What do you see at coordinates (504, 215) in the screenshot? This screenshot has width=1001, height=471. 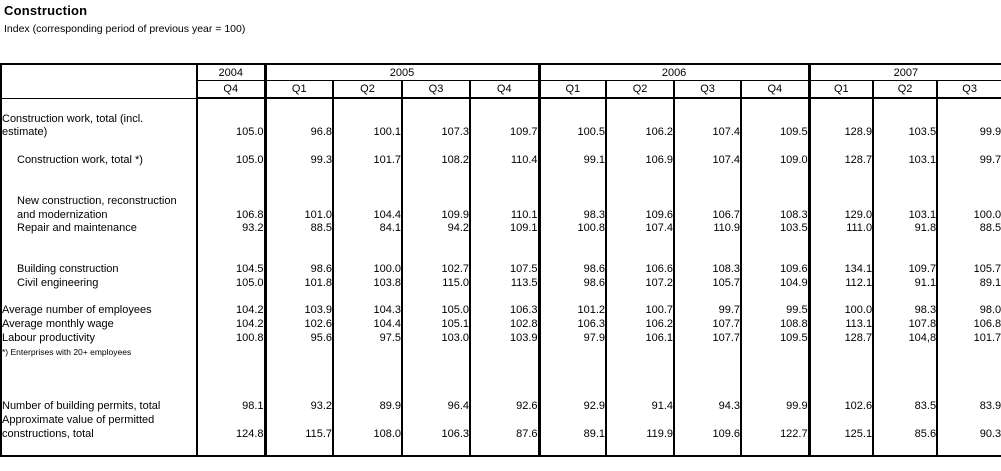 I see `value-cell: 110.1` at bounding box center [504, 215].